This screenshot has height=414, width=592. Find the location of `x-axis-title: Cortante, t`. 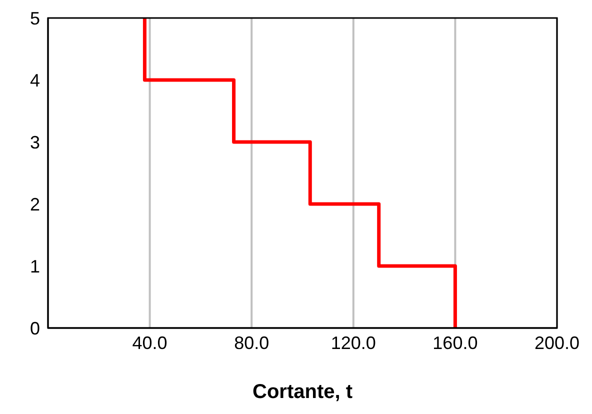

x-axis-title: Cortante, t is located at coordinates (302, 392).